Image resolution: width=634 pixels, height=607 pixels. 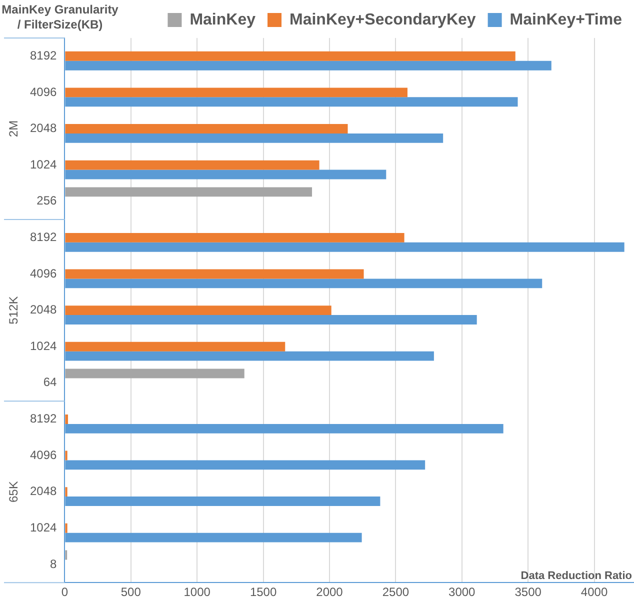 What do you see at coordinates (13, 129) in the screenshot?
I see `text: 2M` at bounding box center [13, 129].